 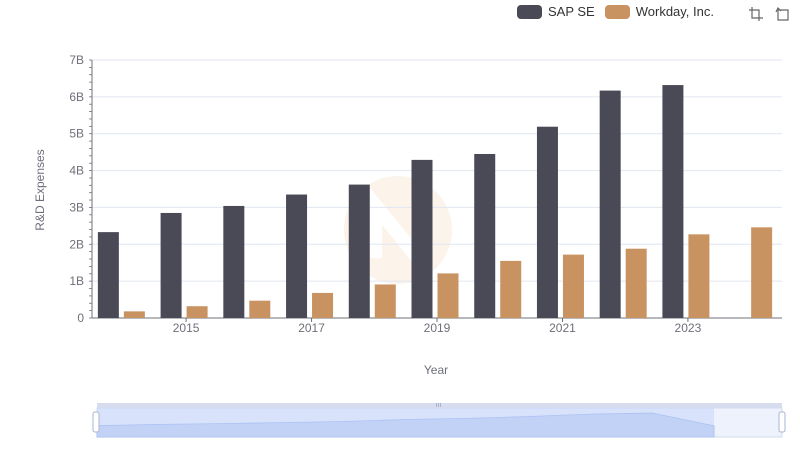 What do you see at coordinates (359, 251) in the screenshot?
I see `bar-sap-se-2018` at bounding box center [359, 251].